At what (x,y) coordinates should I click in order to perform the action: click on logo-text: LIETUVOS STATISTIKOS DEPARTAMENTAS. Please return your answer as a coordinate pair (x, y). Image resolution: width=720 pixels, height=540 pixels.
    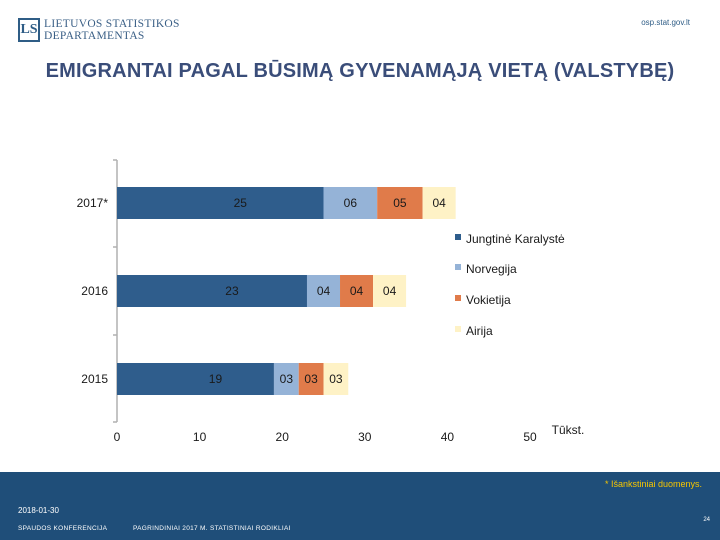
    Looking at the image, I should click on (112, 30).